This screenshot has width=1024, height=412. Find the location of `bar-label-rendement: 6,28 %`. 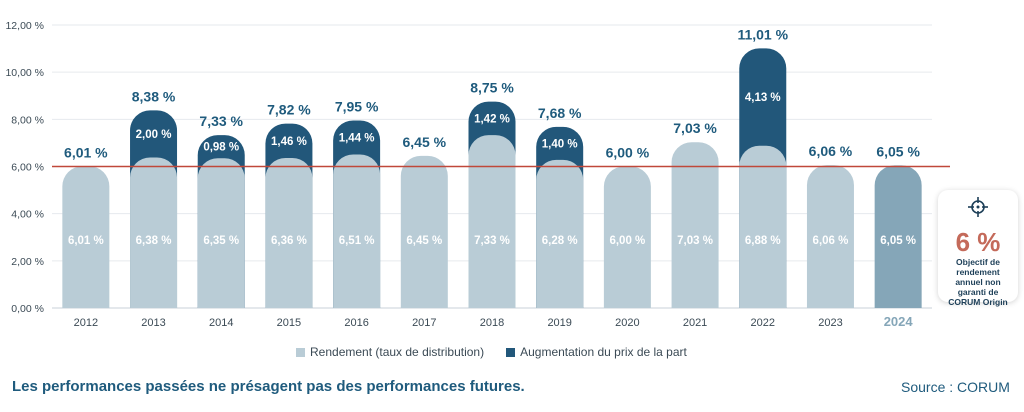

bar-label-rendement: 6,28 % is located at coordinates (560, 241).